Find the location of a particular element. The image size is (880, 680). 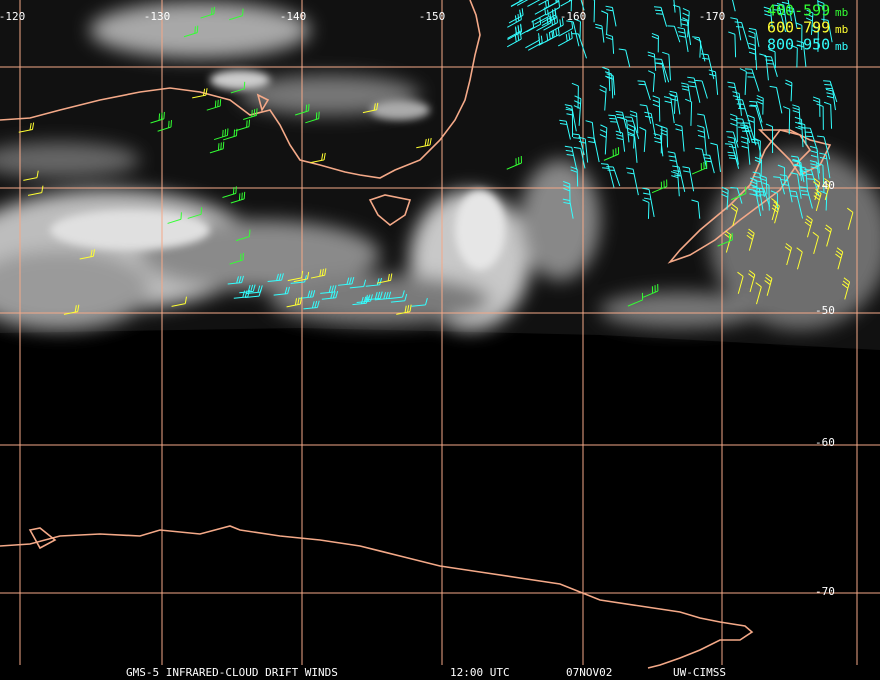

legend-label: 400-599 is located at coordinates (798, 11).